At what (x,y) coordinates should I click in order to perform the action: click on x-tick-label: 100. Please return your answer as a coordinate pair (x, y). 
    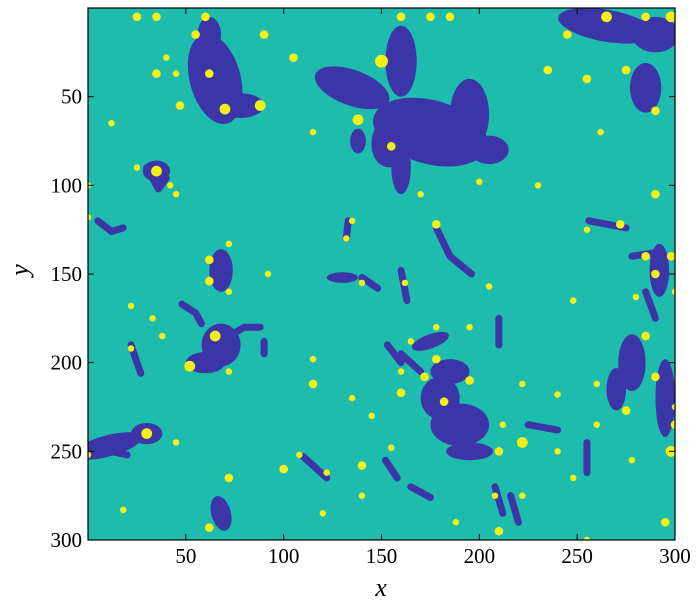
    Looking at the image, I should click on (284, 556).